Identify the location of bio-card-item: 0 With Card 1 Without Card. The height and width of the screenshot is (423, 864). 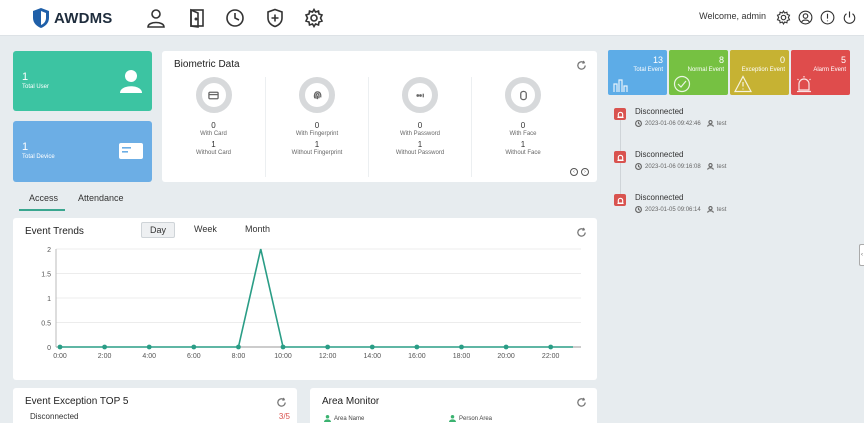
(213, 127).